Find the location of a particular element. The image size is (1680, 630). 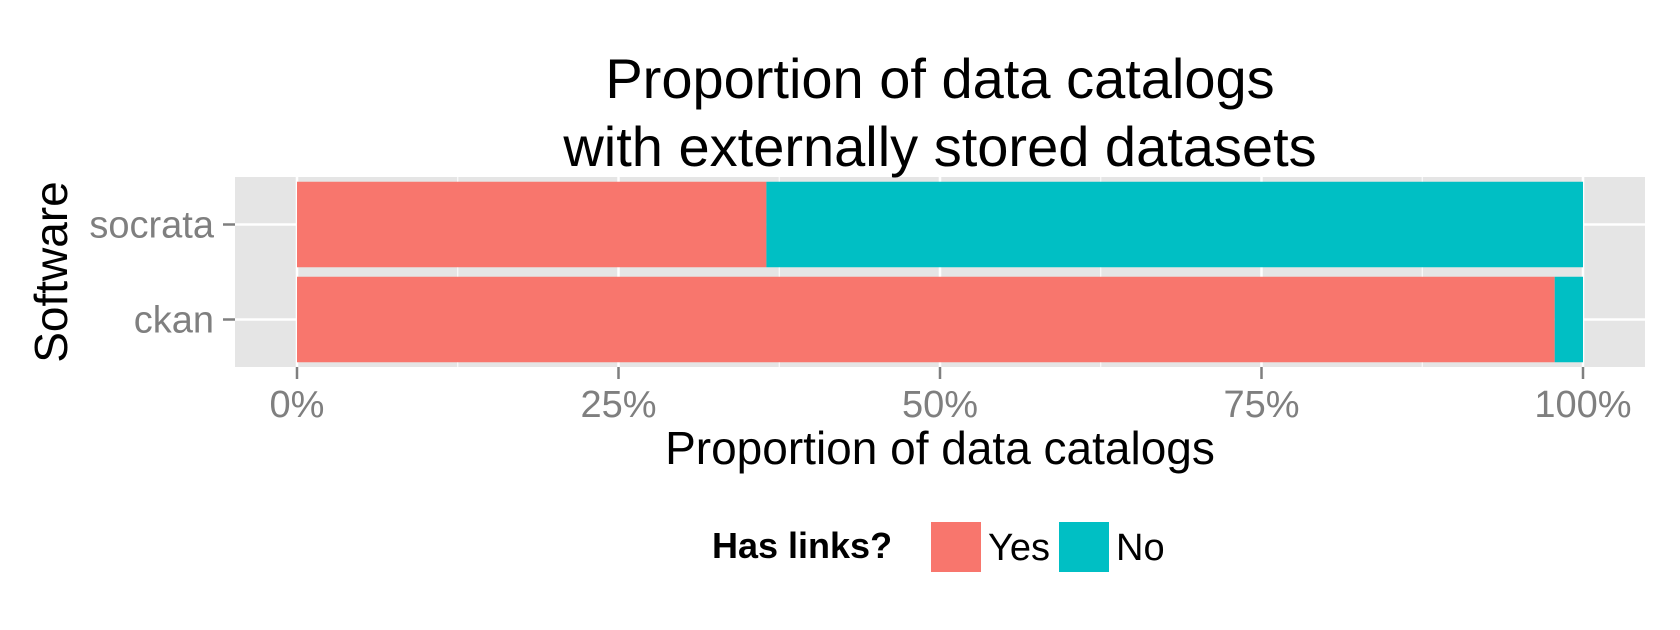

y-axis: socrata ckan is located at coordinates (162, 273).